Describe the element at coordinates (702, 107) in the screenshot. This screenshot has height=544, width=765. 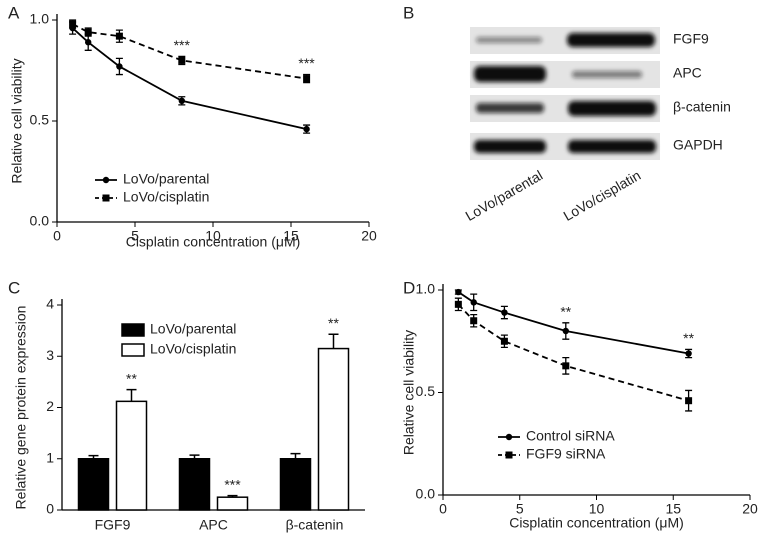
I see `protein-label: β-catenin` at that location.